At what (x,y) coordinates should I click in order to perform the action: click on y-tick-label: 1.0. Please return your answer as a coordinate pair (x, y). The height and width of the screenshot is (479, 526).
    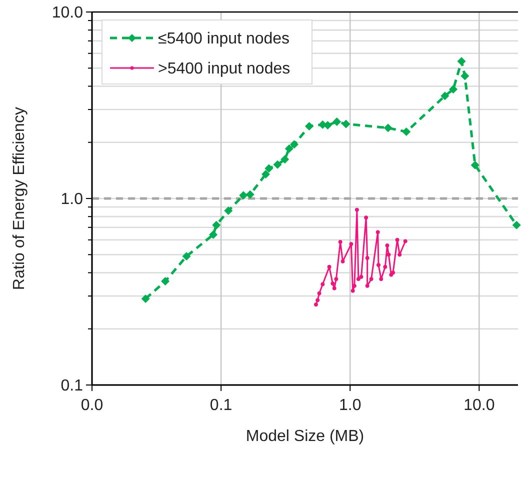
    Looking at the image, I should click on (72, 199).